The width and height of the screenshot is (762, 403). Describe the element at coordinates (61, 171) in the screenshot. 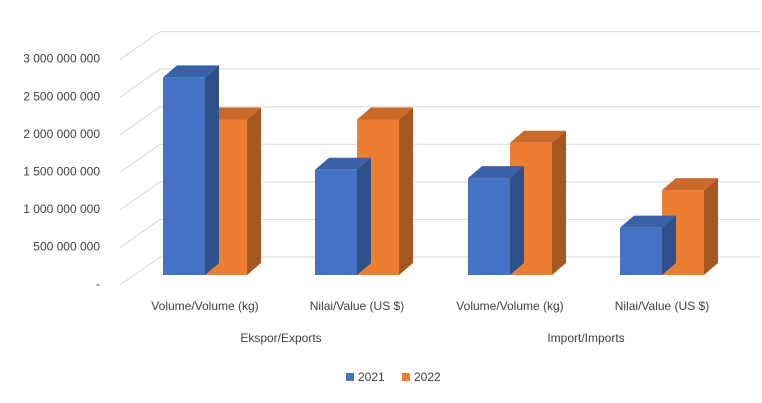

I see `y-tick-label: 1 500 000 000` at that location.